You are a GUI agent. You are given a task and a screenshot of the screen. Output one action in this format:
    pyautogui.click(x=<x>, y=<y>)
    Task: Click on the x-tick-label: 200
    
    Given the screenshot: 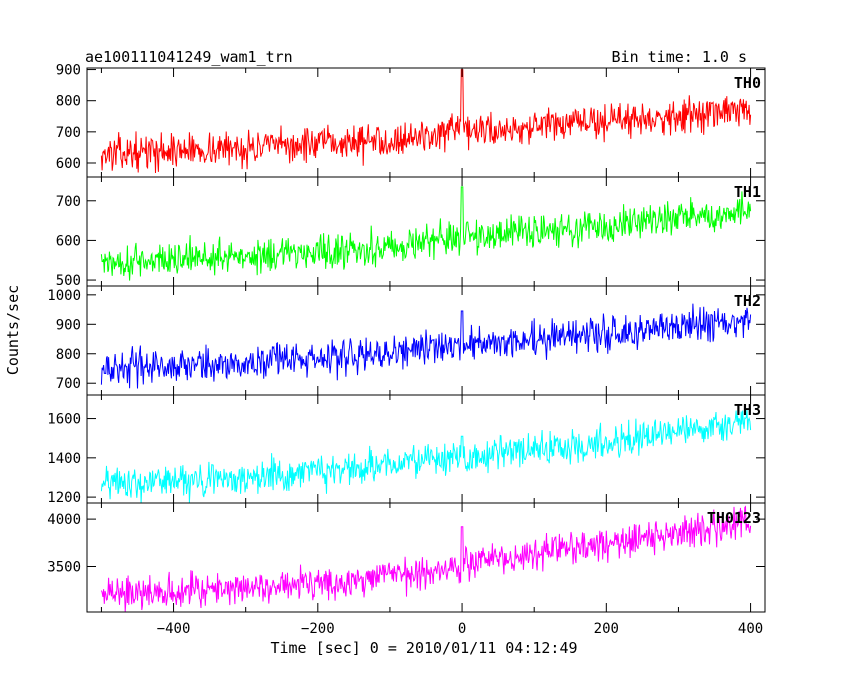 What is the action you would take?
    pyautogui.click(x=606, y=629)
    